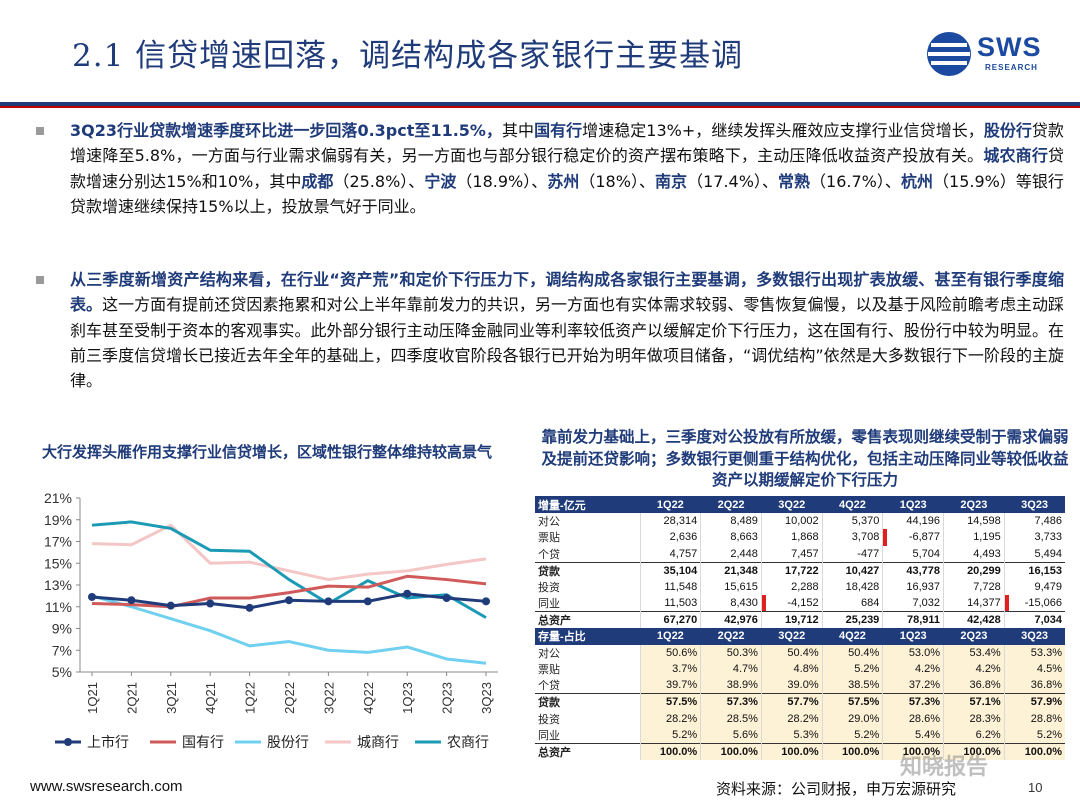  I want to click on page-number: 10, so click(1035, 787).